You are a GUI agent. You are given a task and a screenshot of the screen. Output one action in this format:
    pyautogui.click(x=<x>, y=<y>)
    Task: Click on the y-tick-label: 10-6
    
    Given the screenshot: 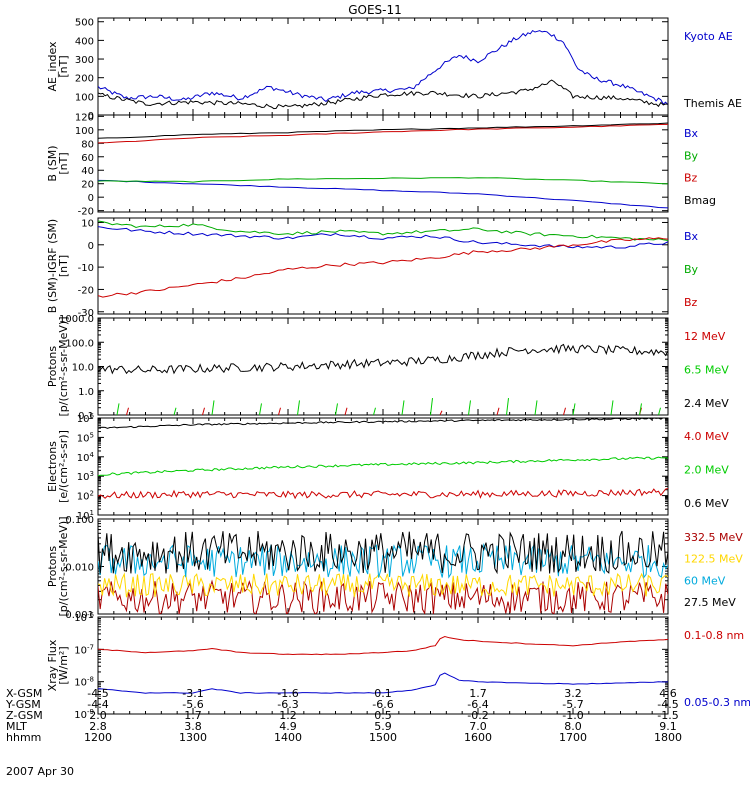 What is the action you would take?
    pyautogui.click(x=84, y=617)
    